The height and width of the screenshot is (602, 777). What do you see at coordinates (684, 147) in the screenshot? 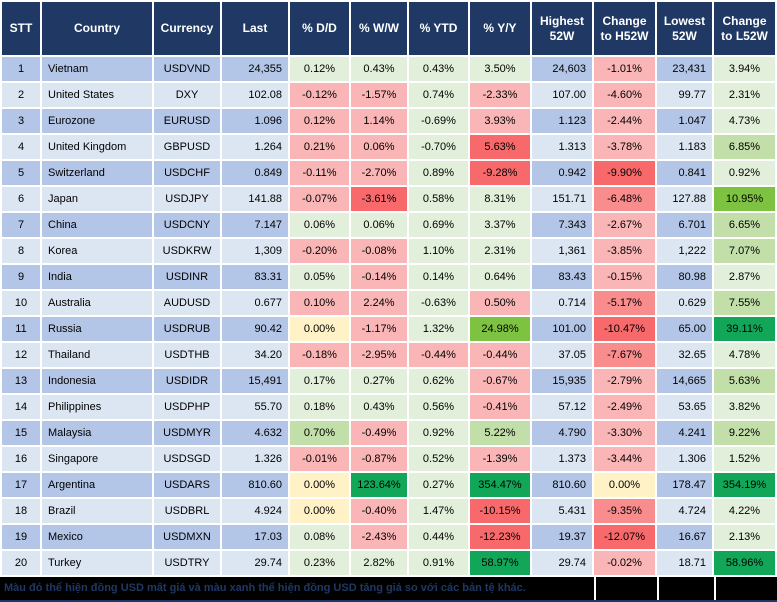
I see `cell-lowest-52w: 1.183` at bounding box center [684, 147].